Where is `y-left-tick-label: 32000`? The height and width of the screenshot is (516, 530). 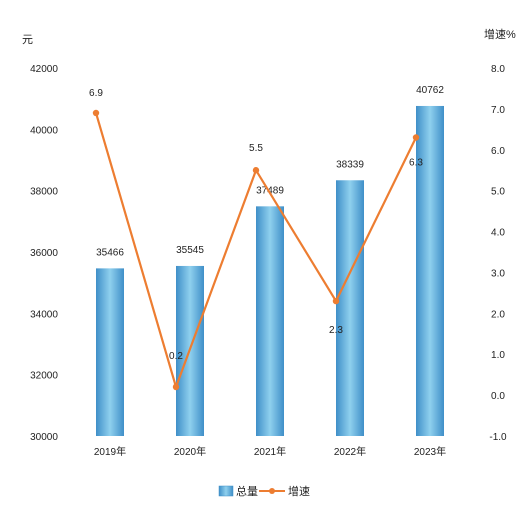 y-left-tick-label: 32000 is located at coordinates (44, 376).